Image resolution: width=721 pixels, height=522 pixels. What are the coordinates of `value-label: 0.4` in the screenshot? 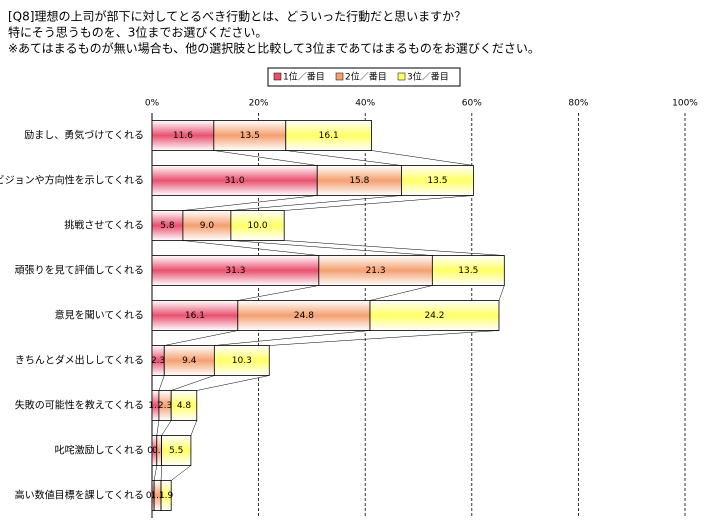 It's located at (153, 496).